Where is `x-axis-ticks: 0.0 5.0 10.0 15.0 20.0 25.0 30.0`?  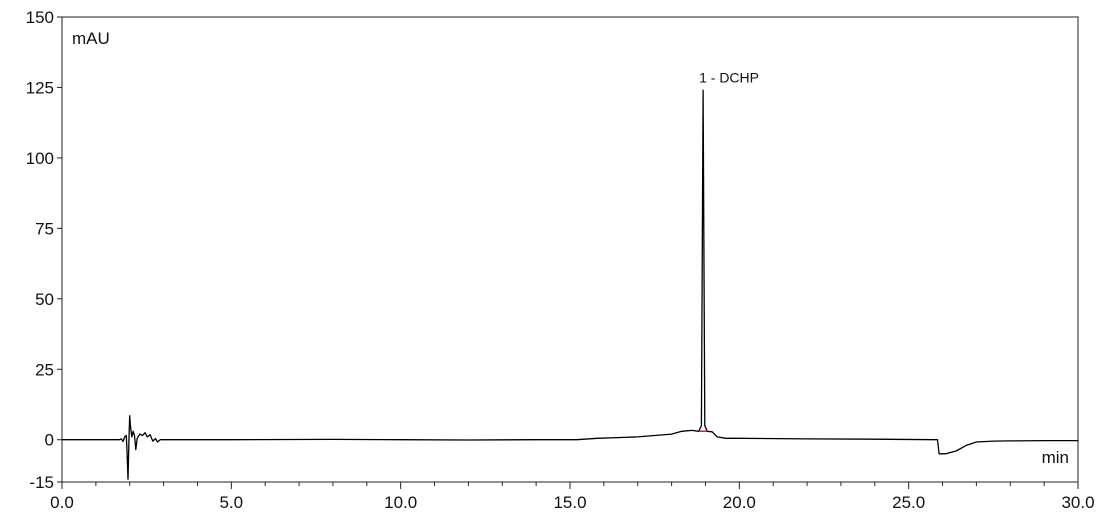
x-axis-ticks: 0.0 5.0 10.0 15.0 20.0 25.0 30.0 is located at coordinates (572, 497).